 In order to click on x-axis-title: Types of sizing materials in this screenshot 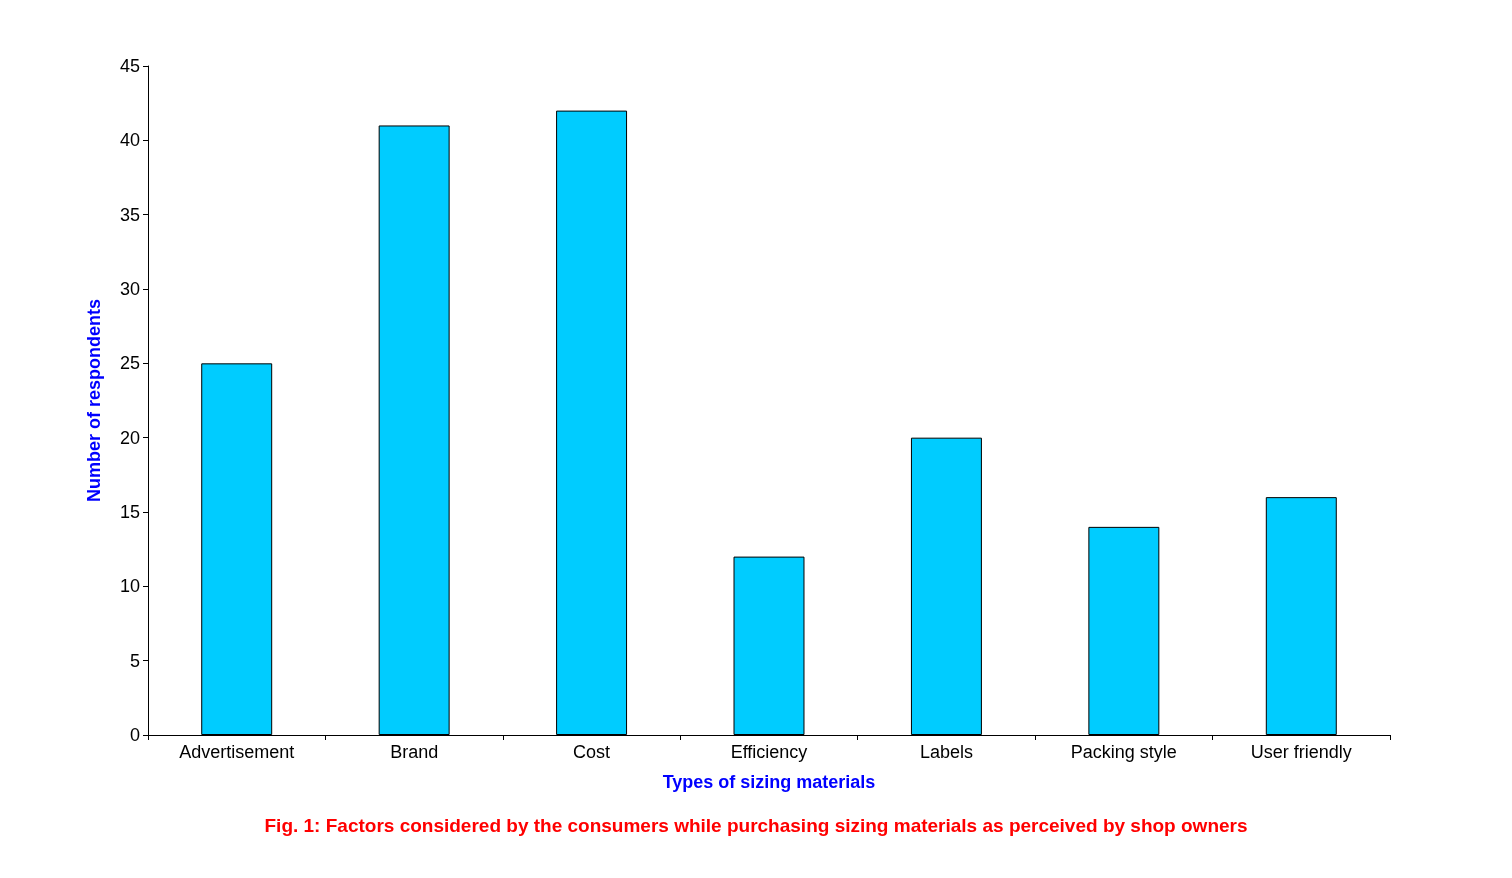, I will do `click(769, 782)`.